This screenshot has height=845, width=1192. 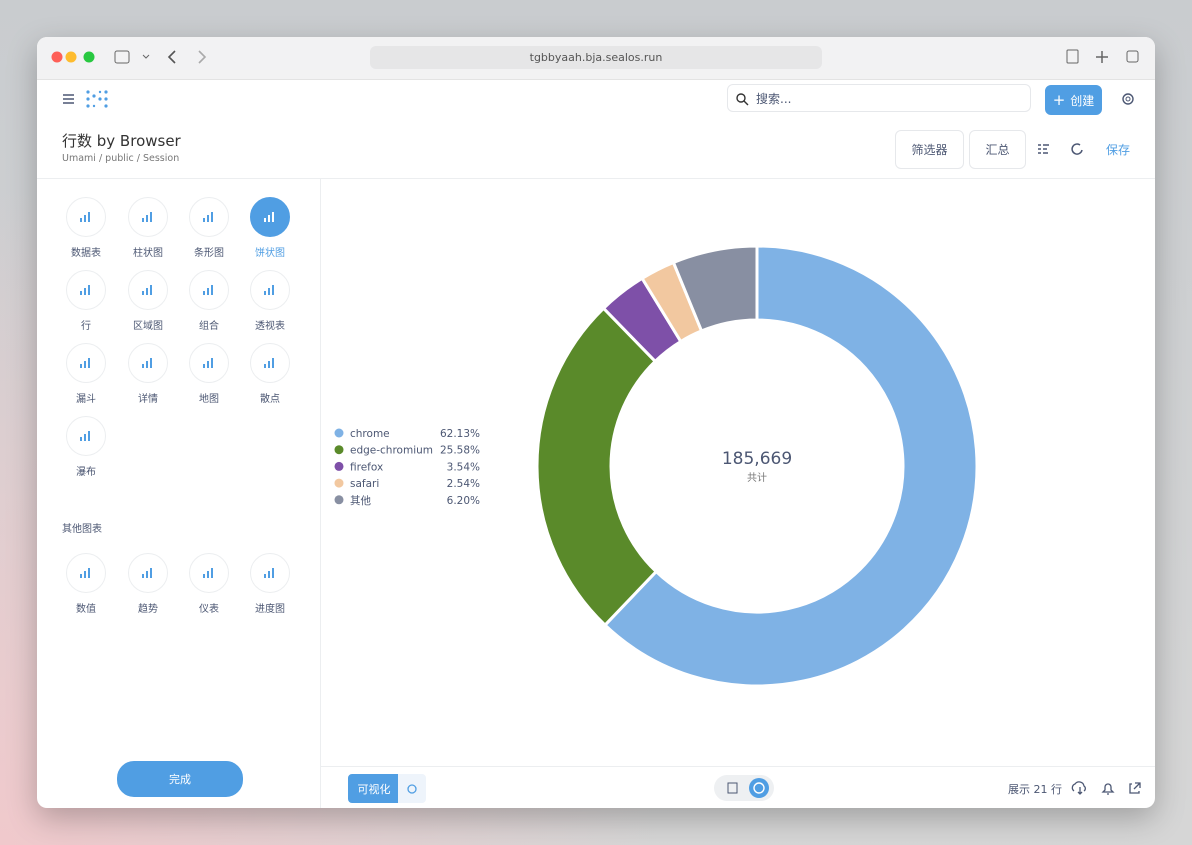 I want to click on other-heading: 其他图表, so click(x=82, y=529).